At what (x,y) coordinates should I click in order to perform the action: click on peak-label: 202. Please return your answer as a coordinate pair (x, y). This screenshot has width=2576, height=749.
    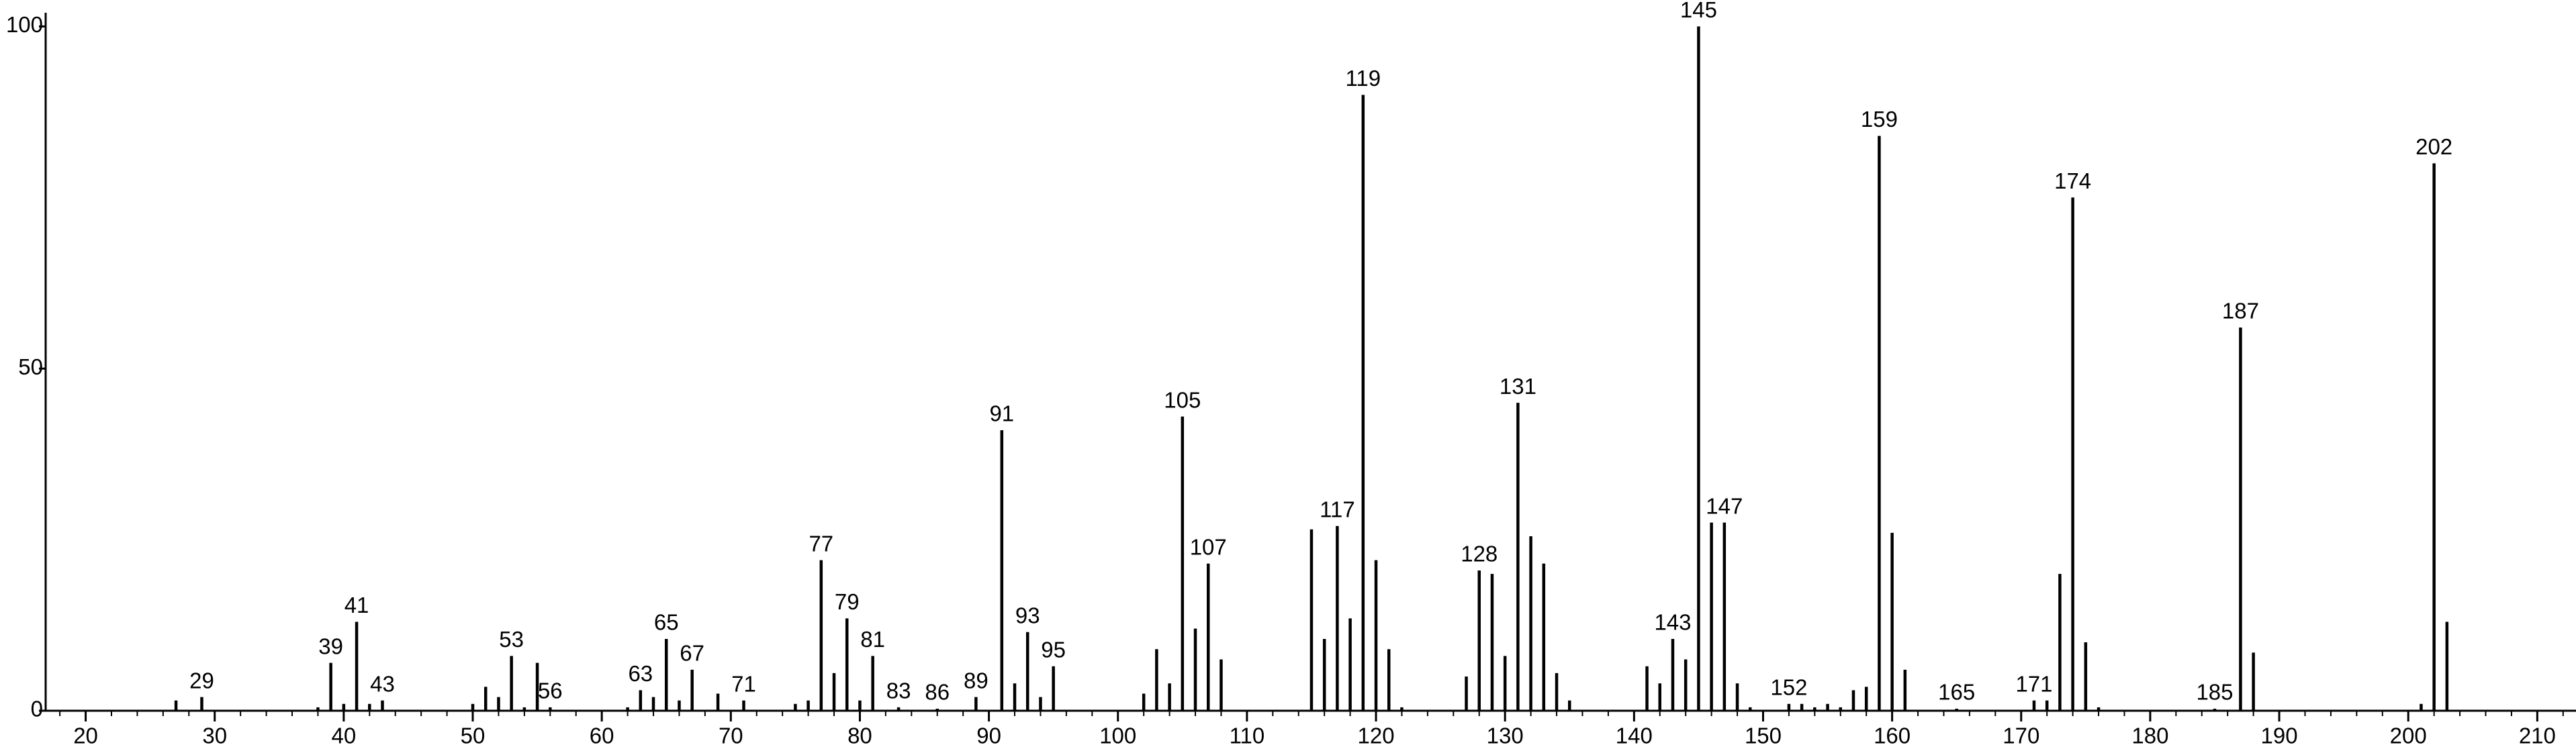
    Looking at the image, I should click on (2434, 147).